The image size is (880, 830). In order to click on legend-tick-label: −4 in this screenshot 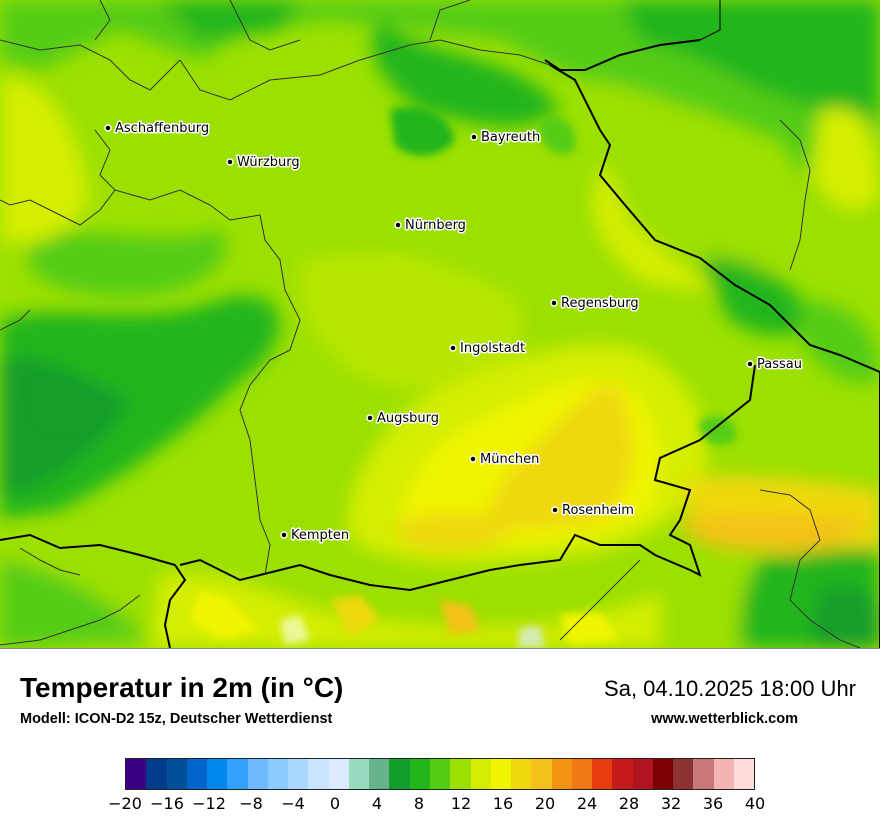, I will do `click(293, 803)`.